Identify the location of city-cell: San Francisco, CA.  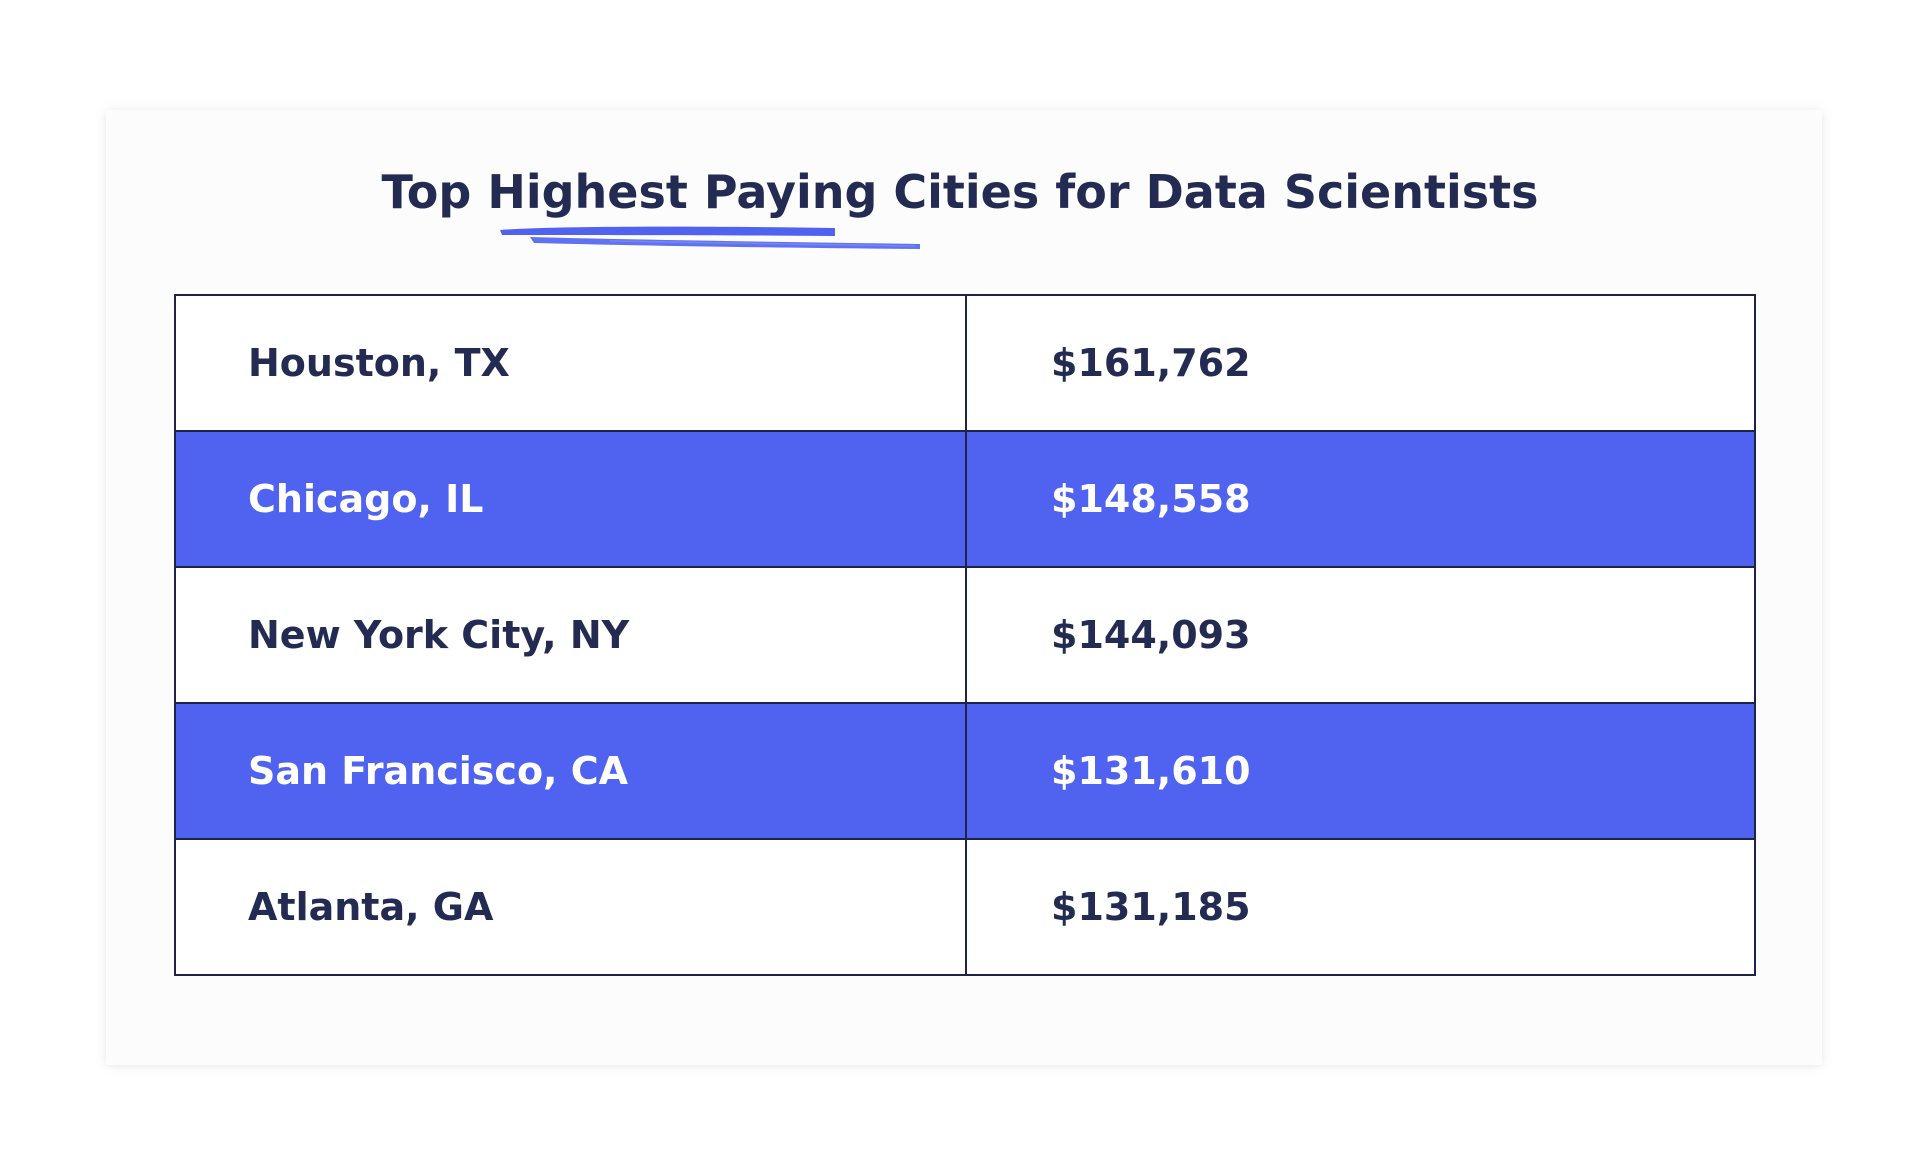
(571, 771).